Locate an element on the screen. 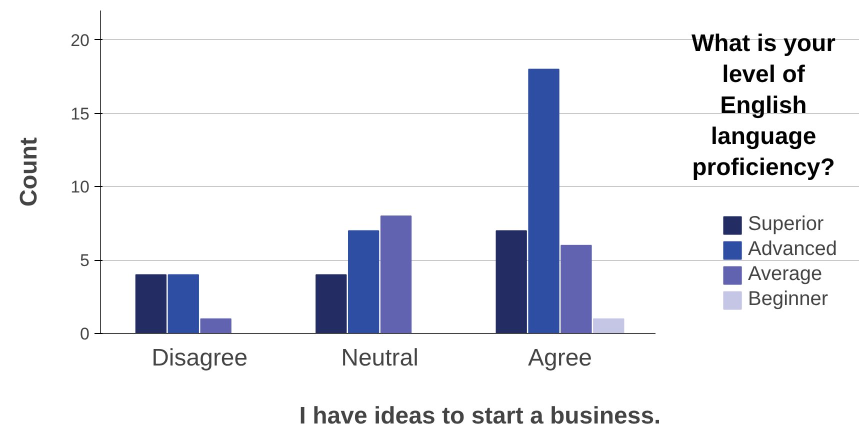  x-tick-label: Neutral is located at coordinates (379, 358).